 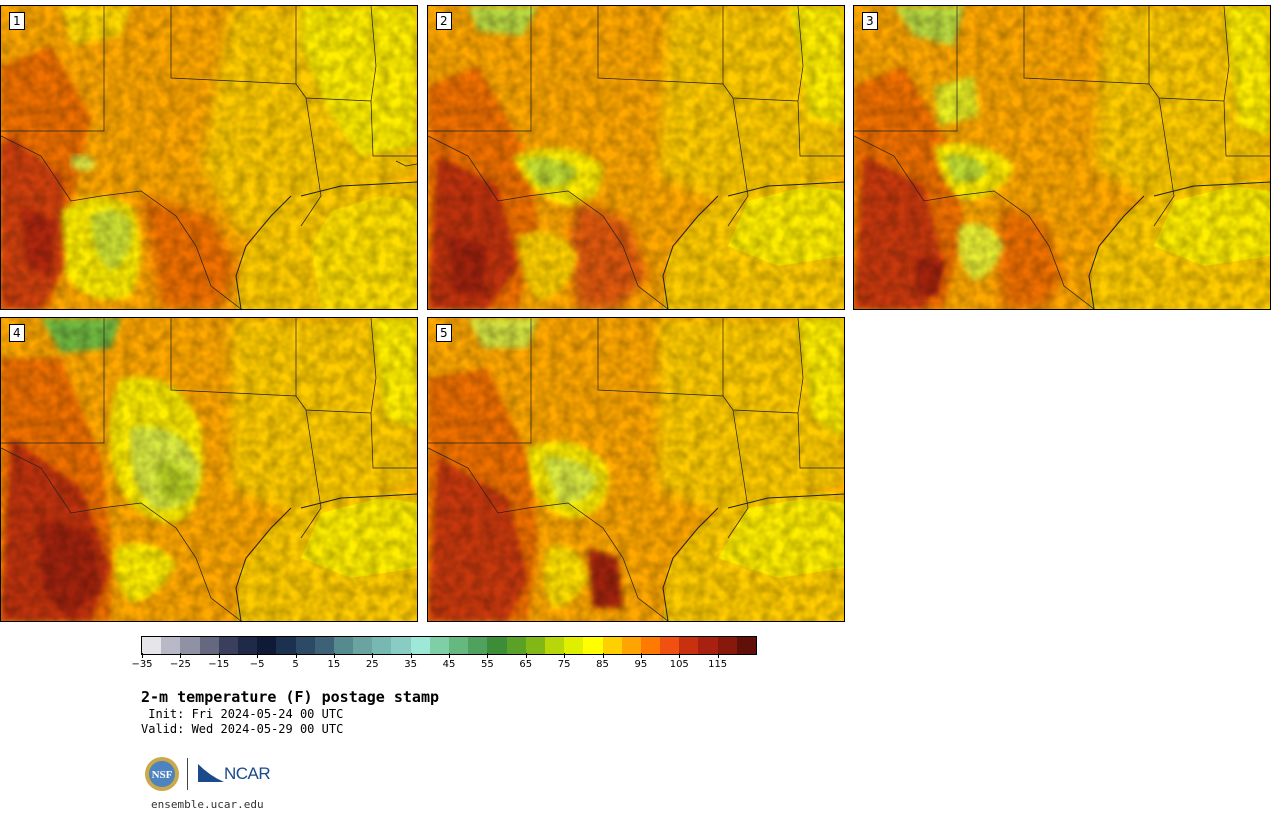 What do you see at coordinates (870, 21) in the screenshot?
I see `member-number-label: 3` at bounding box center [870, 21].